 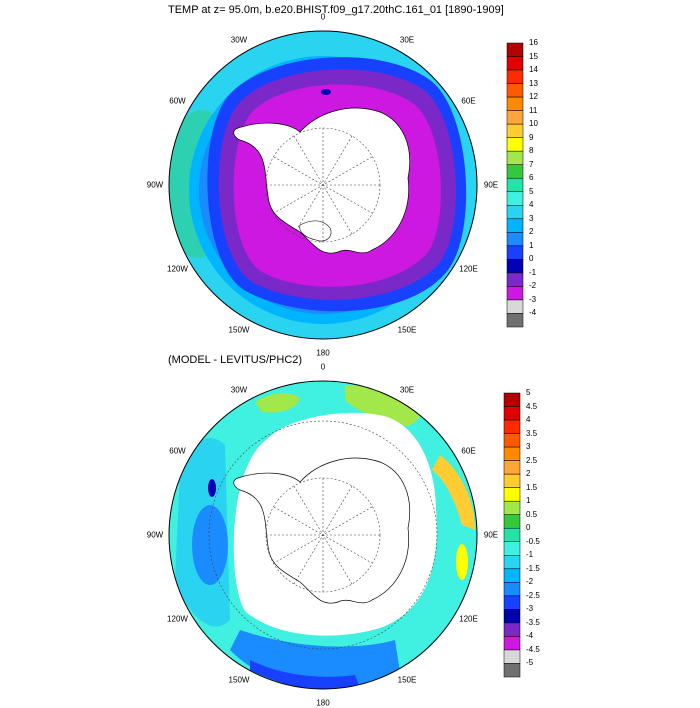 What do you see at coordinates (533, 541) in the screenshot?
I see `colorbar-label: -0.5` at bounding box center [533, 541].